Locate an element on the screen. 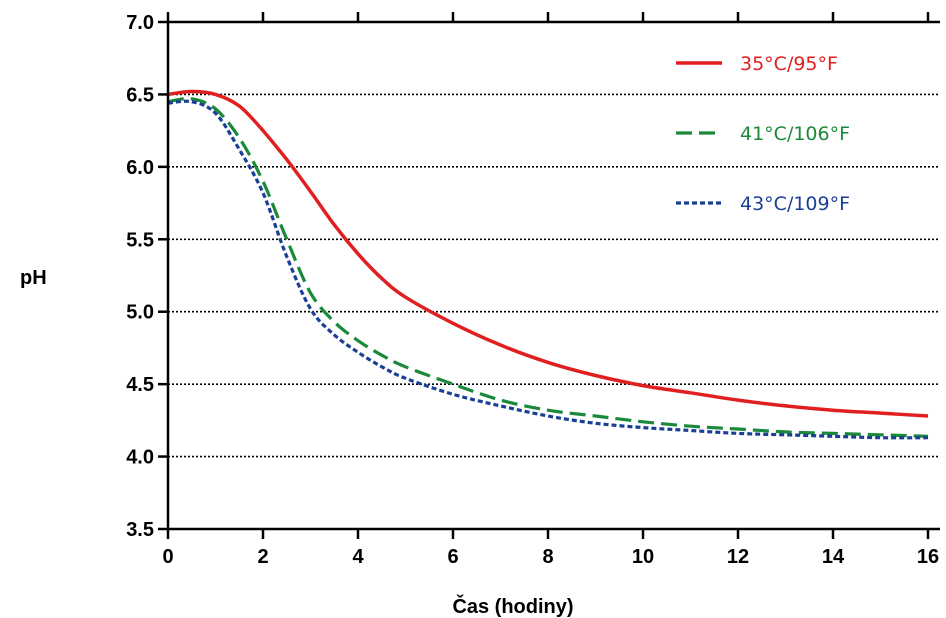  x-tick-label-3: 6 is located at coordinates (452, 557).